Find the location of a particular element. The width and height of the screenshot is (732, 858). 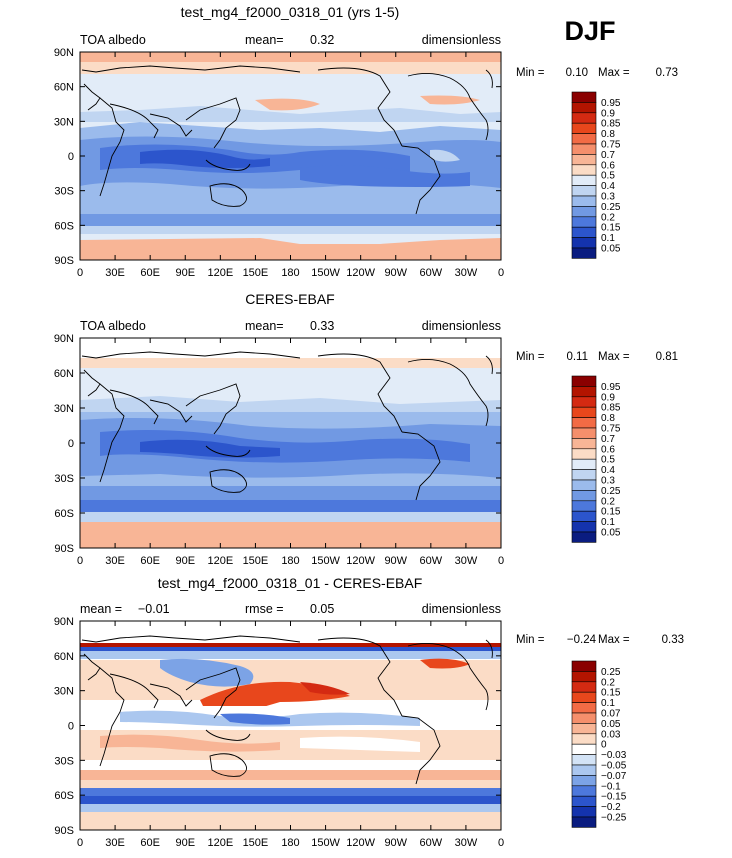

min-value: 0.10 is located at coordinates (577, 73).